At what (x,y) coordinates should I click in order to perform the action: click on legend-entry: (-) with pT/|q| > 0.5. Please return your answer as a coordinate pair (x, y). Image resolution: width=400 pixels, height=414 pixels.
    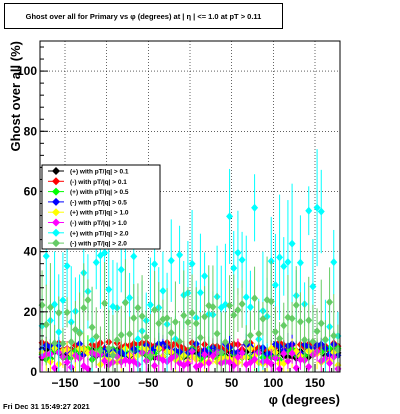
    Looking at the image, I should click on (98, 202).